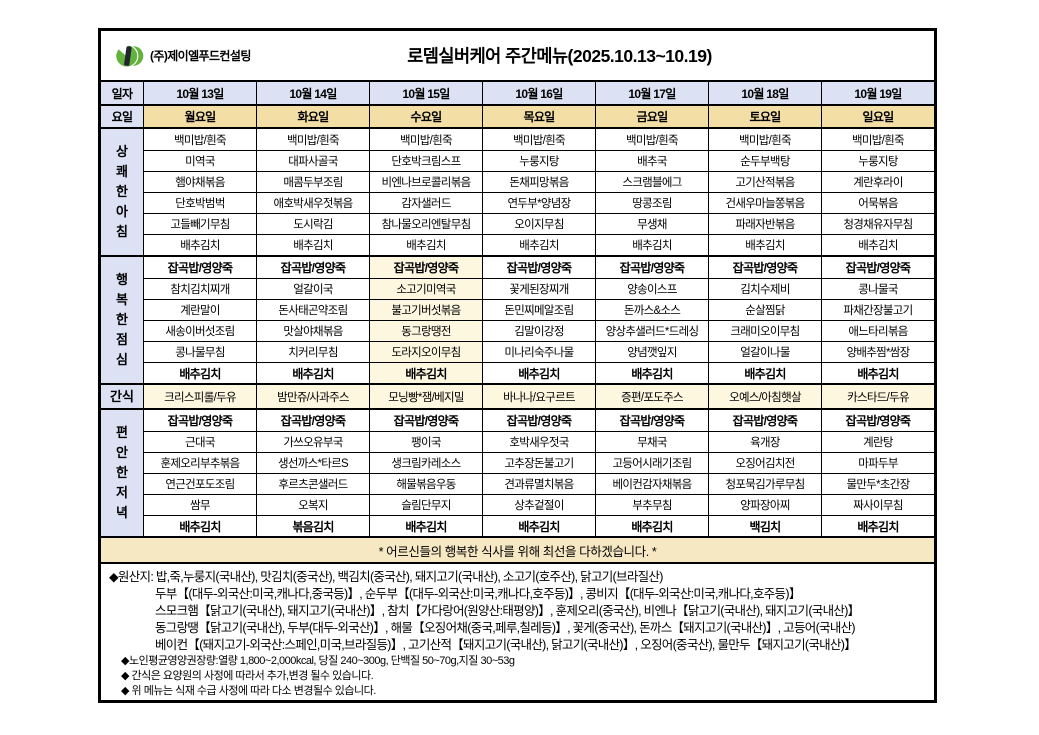  I want to click on breakfast-menu-cell: 계란후라이, so click(877, 181).